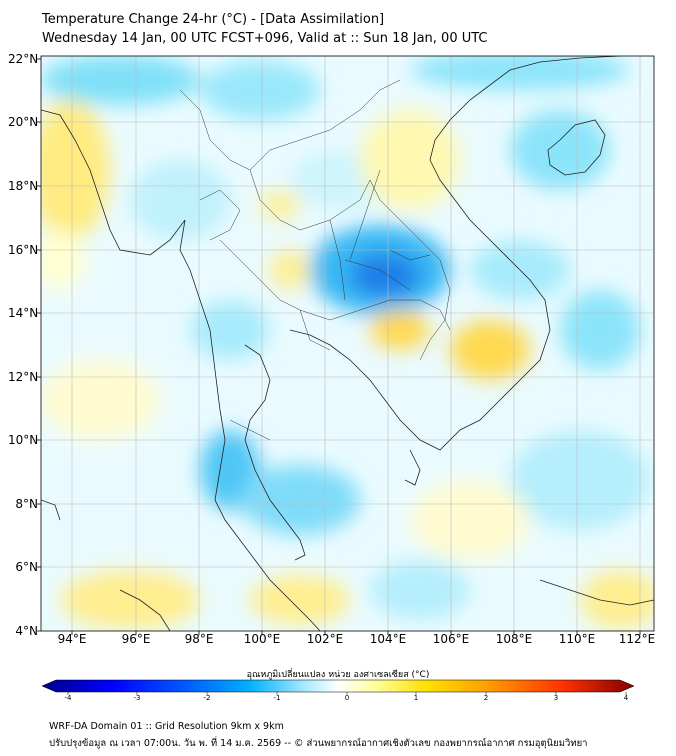 The image size is (676, 756). What do you see at coordinates (262, 639) in the screenshot?
I see `lon-label: 100°E` at bounding box center [262, 639].